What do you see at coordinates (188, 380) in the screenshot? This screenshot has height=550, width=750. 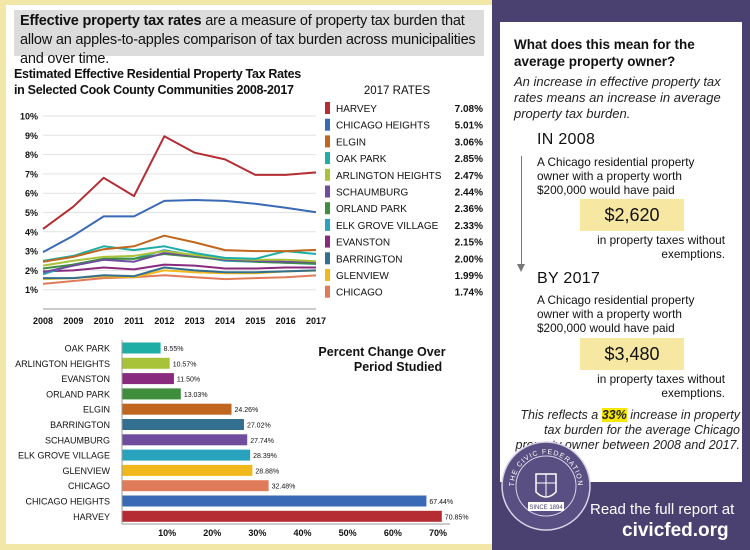 I see `bar-value-label: 11.50%` at bounding box center [188, 380].